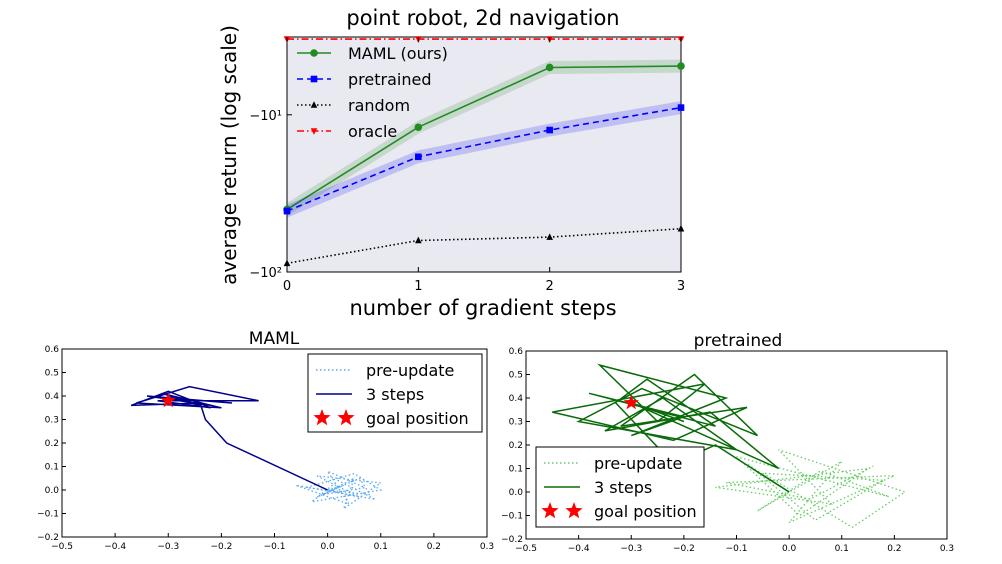 This screenshot has height=564, width=1002. Describe the element at coordinates (229, 155) in the screenshot. I see `top-chart-y-axis-label: average return (log scale)` at that location.